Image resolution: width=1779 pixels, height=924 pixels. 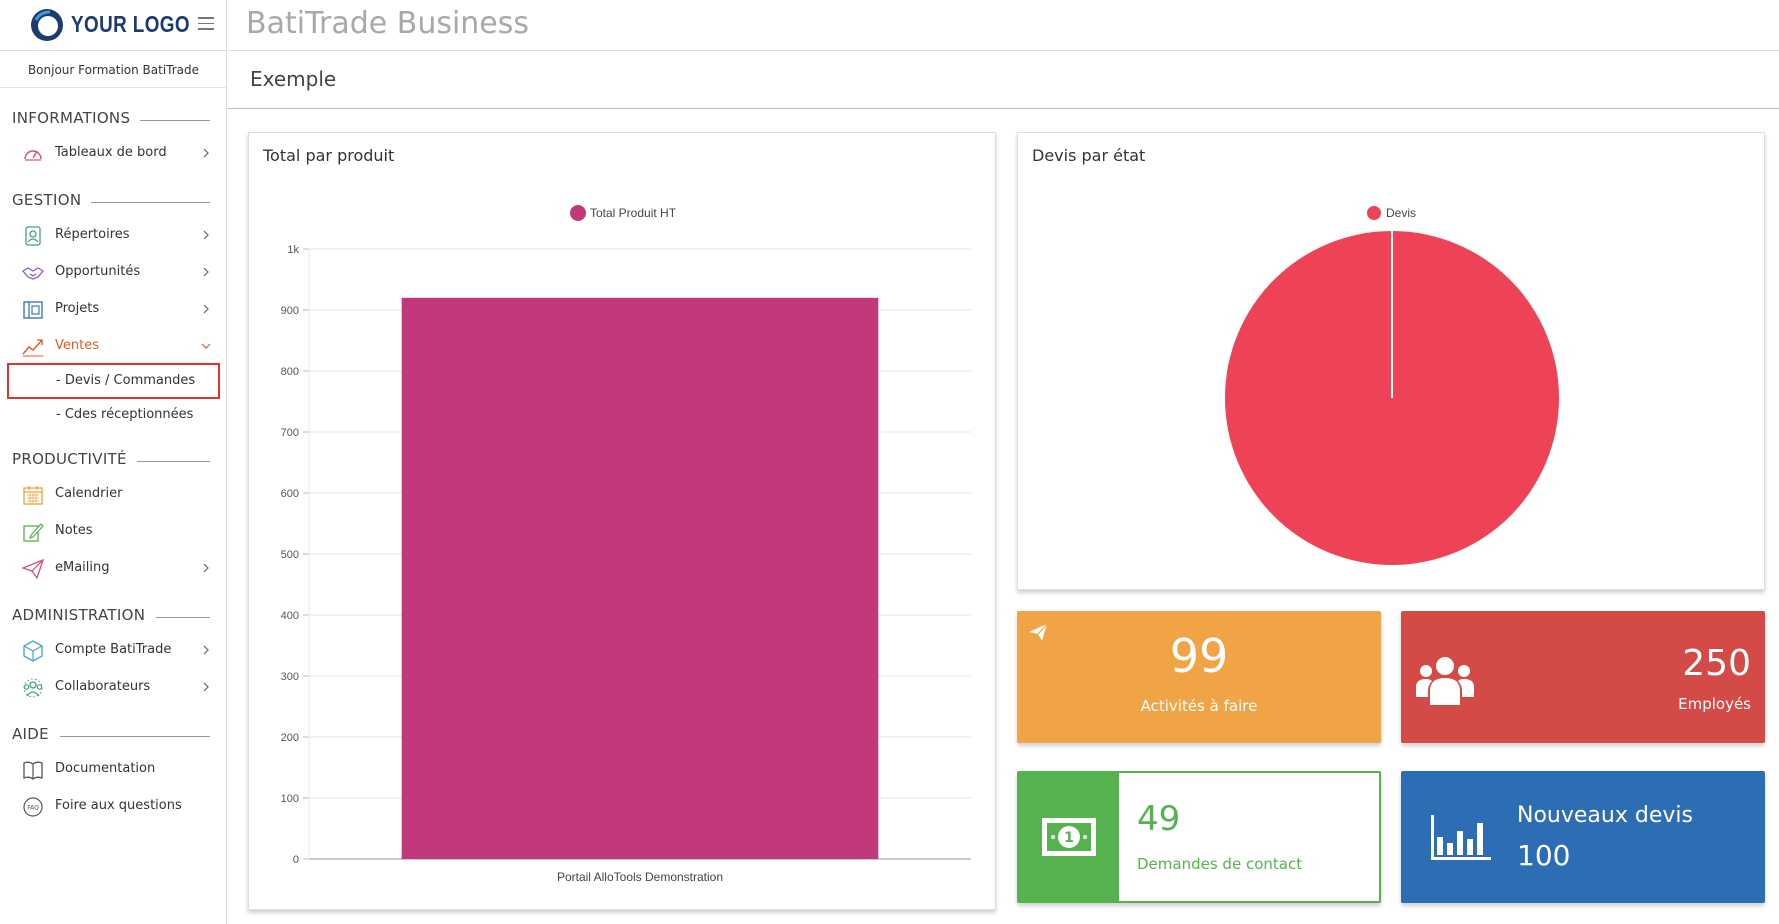 What do you see at coordinates (77, 308) in the screenshot?
I see `sidebar-item-label: Projets` at bounding box center [77, 308].